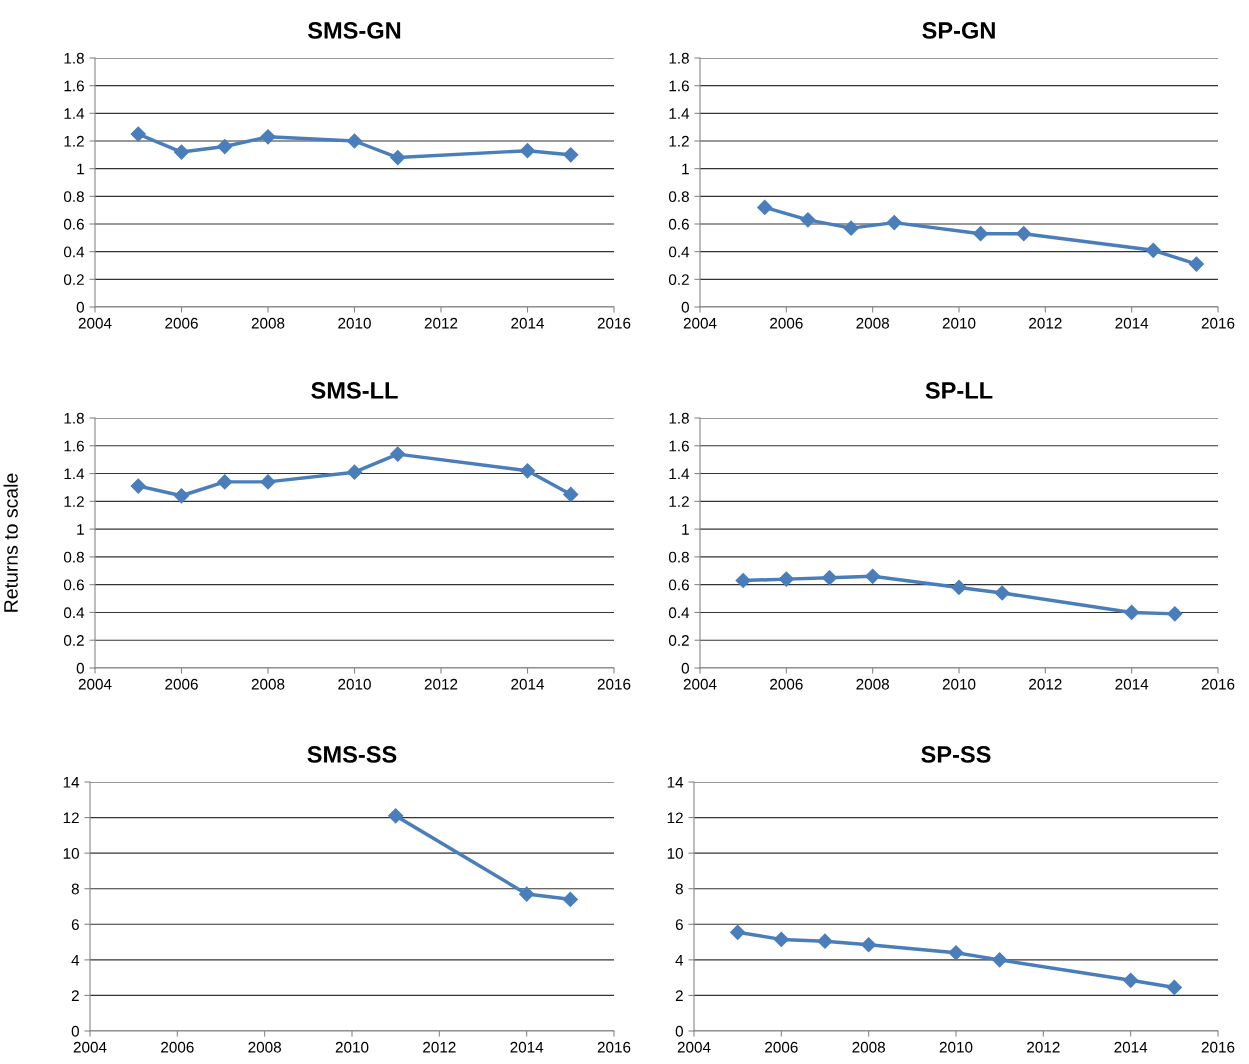  I want to click on y-tick-label: 0.6, so click(678, 224).